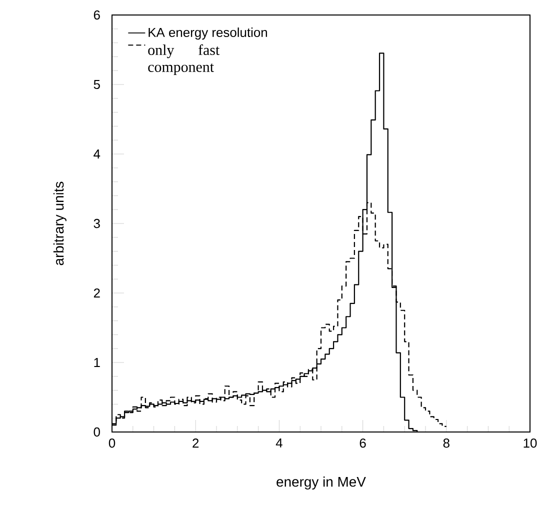  Describe the element at coordinates (112, 443) in the screenshot. I see `x-tick-label: 0` at that location.